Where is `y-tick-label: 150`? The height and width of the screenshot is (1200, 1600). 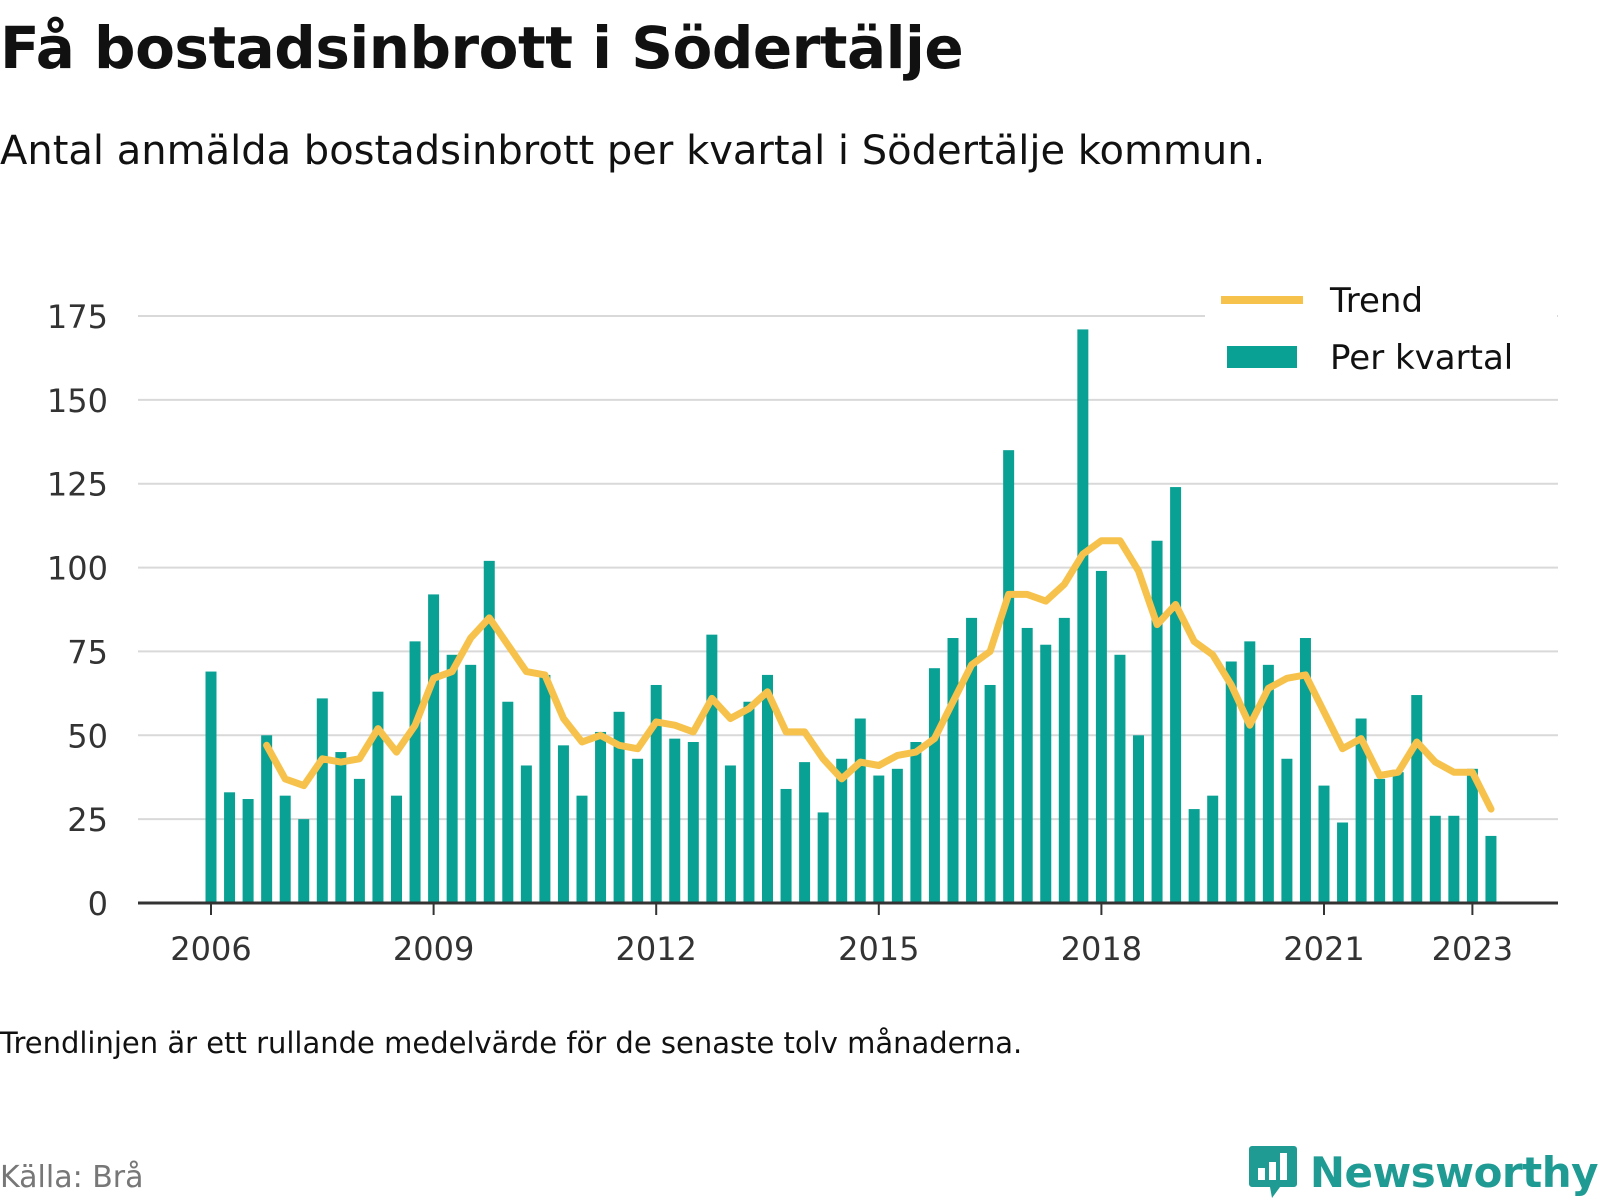
y-tick-label: 150 is located at coordinates (77, 401).